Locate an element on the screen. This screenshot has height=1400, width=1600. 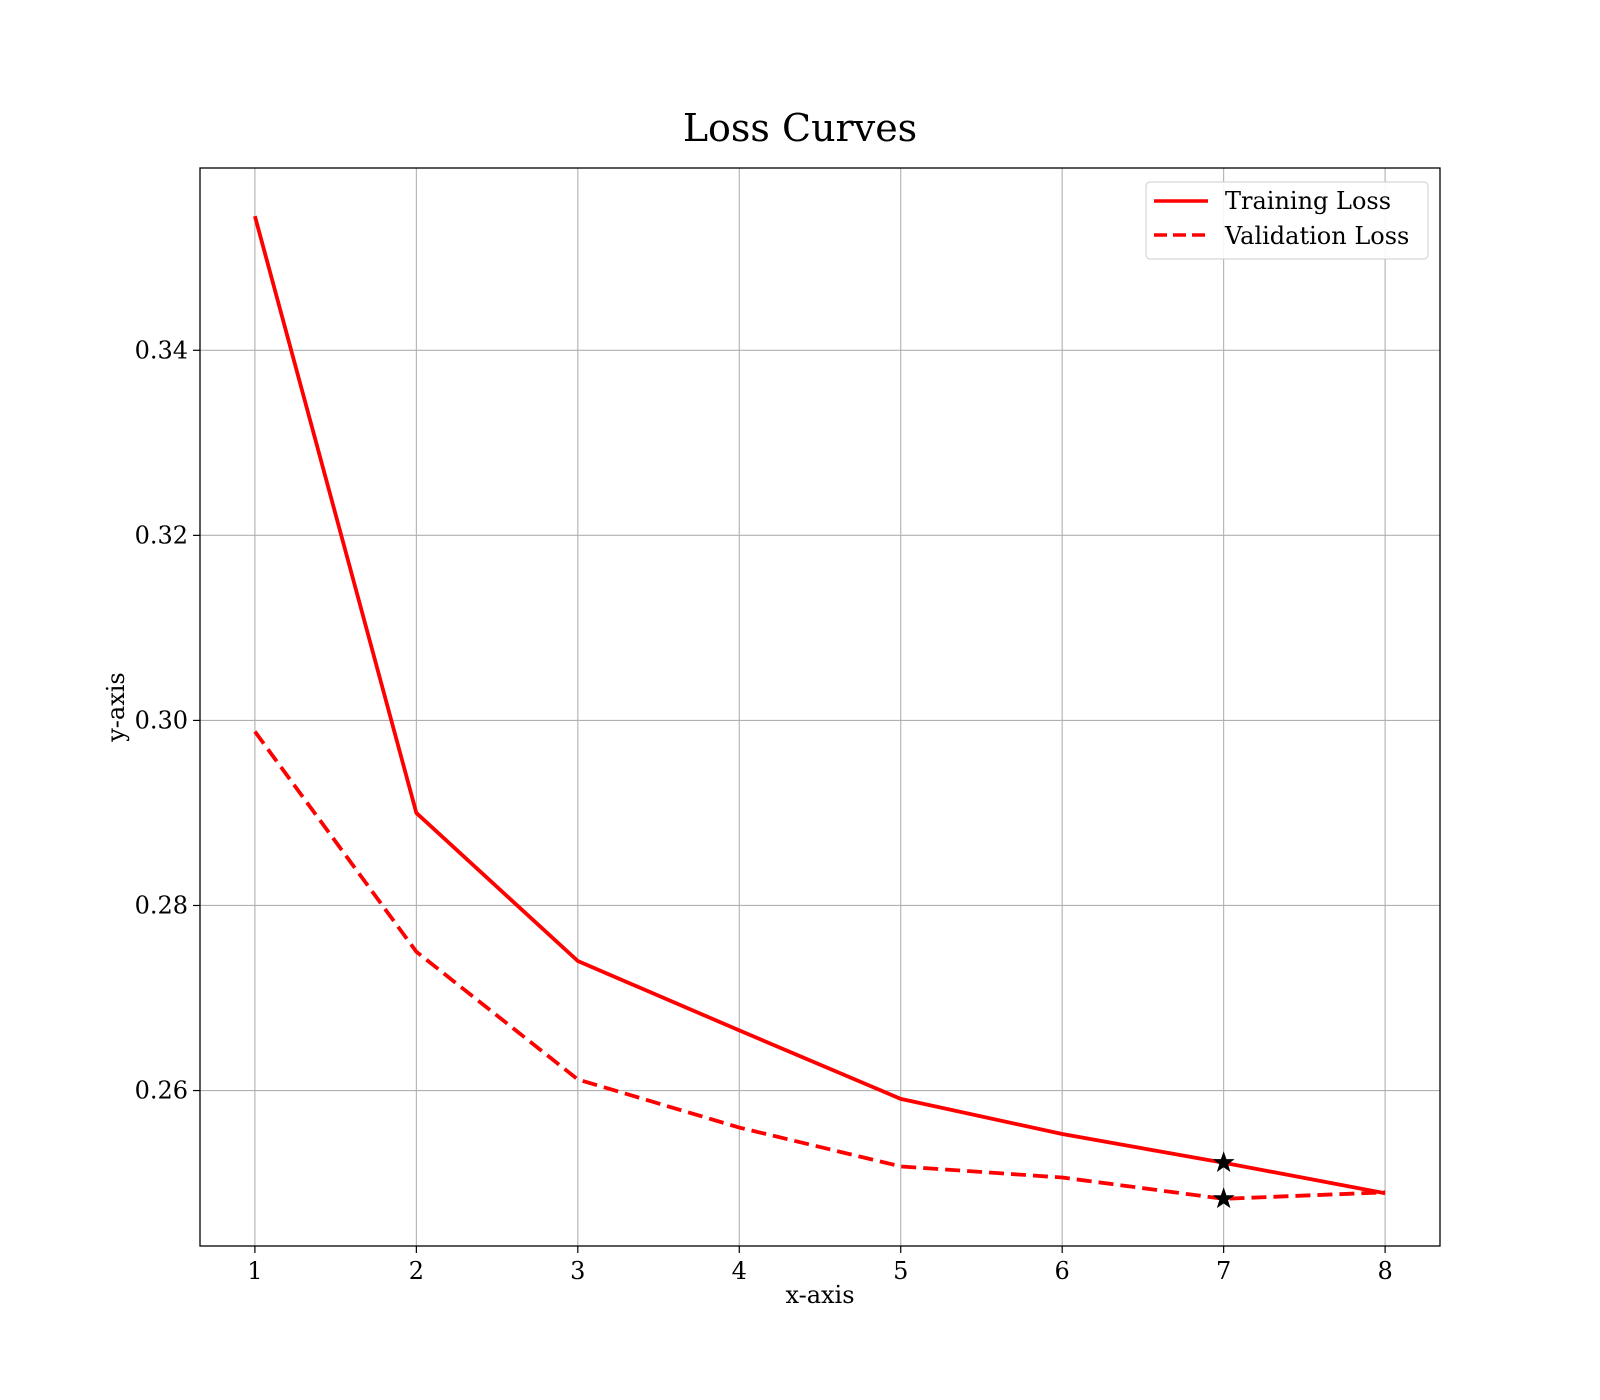
legend-training-loss-label: Training Loss is located at coordinates (1308, 201).